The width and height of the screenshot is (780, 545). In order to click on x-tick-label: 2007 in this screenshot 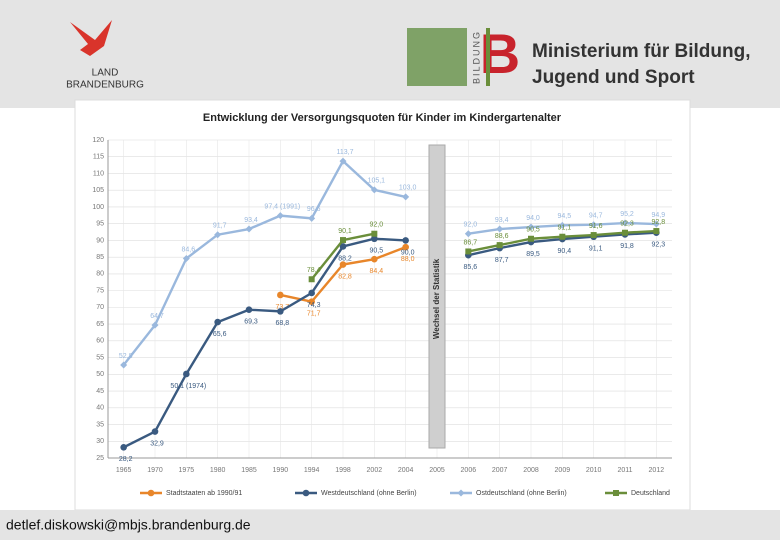, I will do `click(500, 470)`.